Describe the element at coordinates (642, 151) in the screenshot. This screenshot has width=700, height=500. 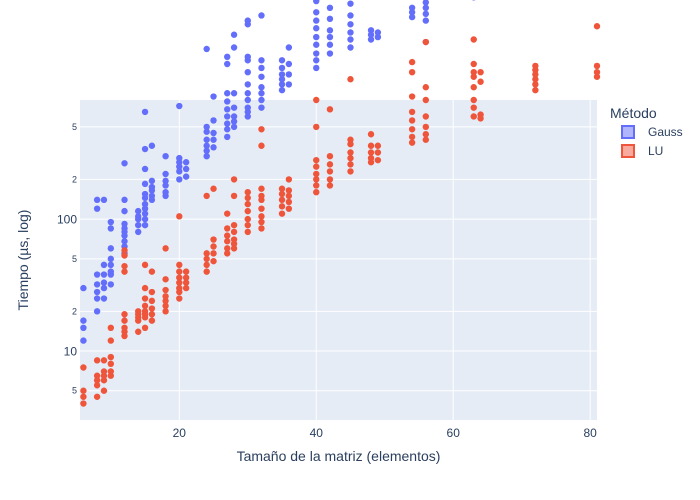
I see `legend-item-lu: LU` at that location.